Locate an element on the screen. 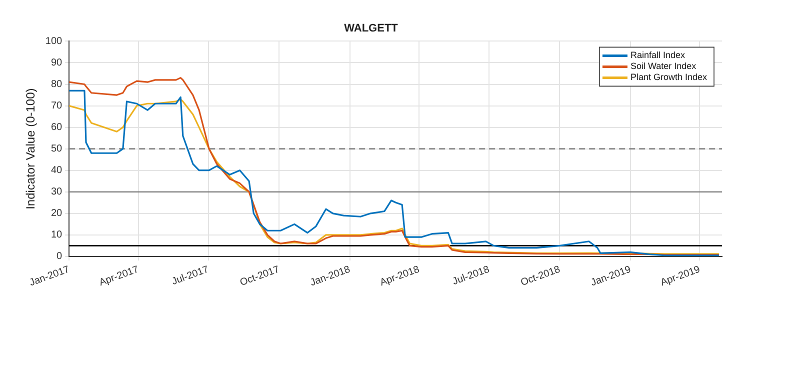 The image size is (800, 387). y-tick-label: 30 is located at coordinates (56, 192).